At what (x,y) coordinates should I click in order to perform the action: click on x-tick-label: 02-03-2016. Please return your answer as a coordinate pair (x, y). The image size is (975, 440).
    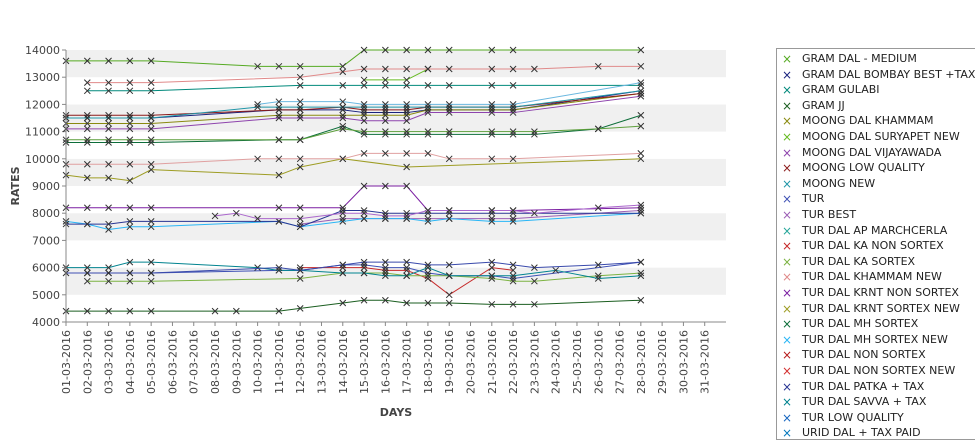
    Looking at the image, I should click on (87, 362).